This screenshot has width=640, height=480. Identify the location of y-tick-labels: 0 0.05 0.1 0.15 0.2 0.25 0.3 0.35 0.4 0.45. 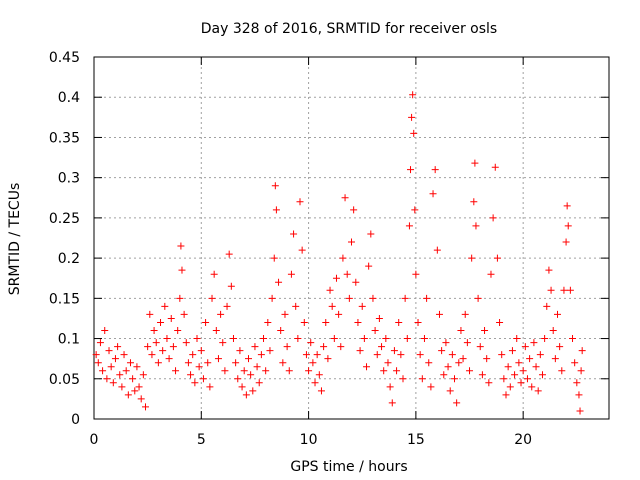
(64, 239).